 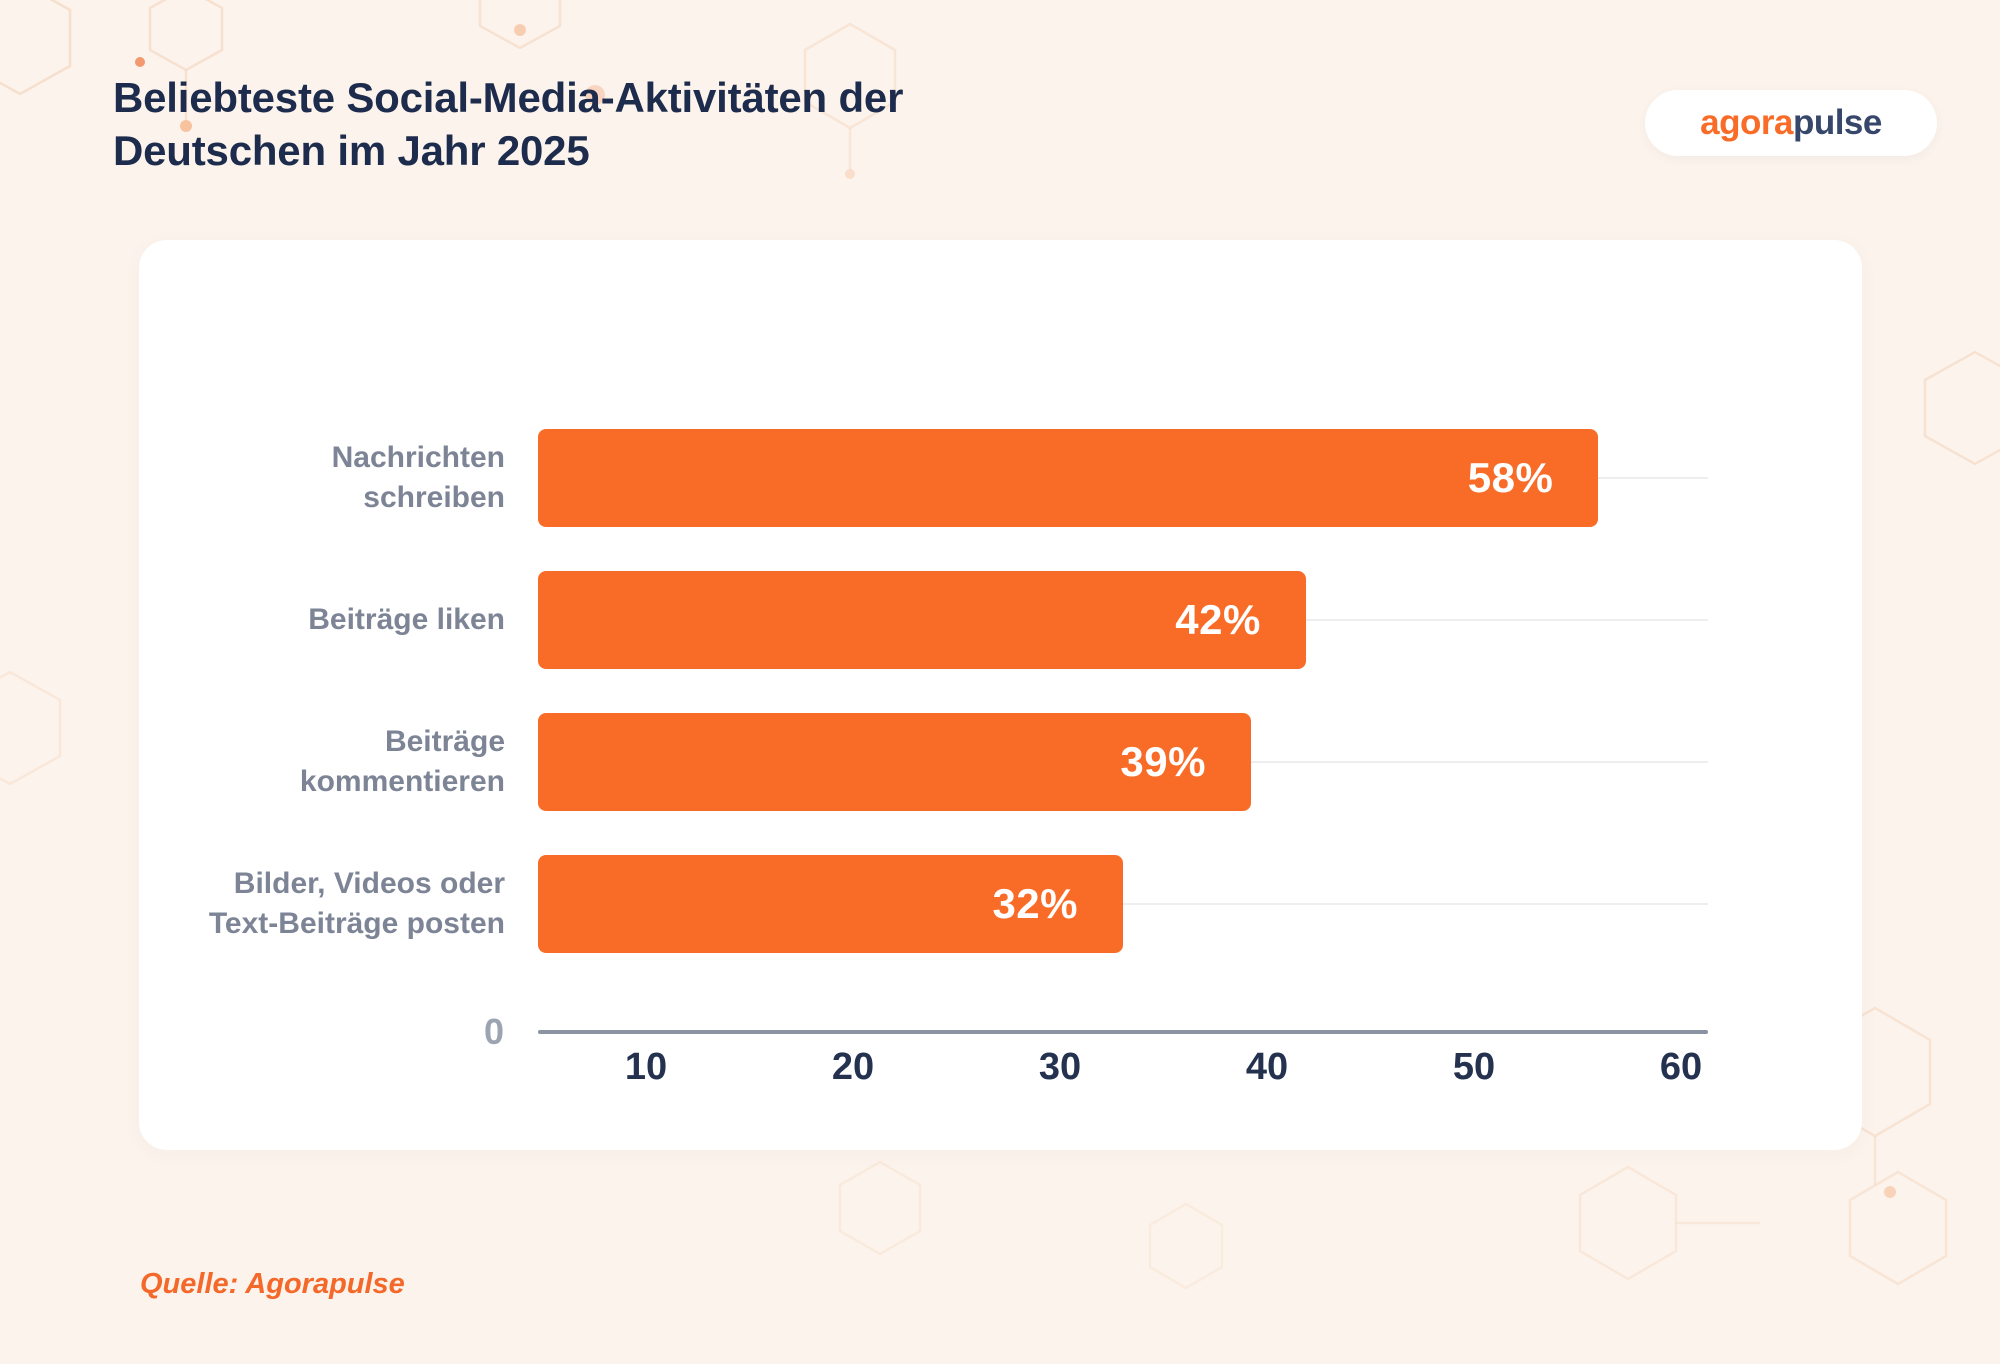 I want to click on category-label: Beiträge kommentieren, so click(x=402, y=761).